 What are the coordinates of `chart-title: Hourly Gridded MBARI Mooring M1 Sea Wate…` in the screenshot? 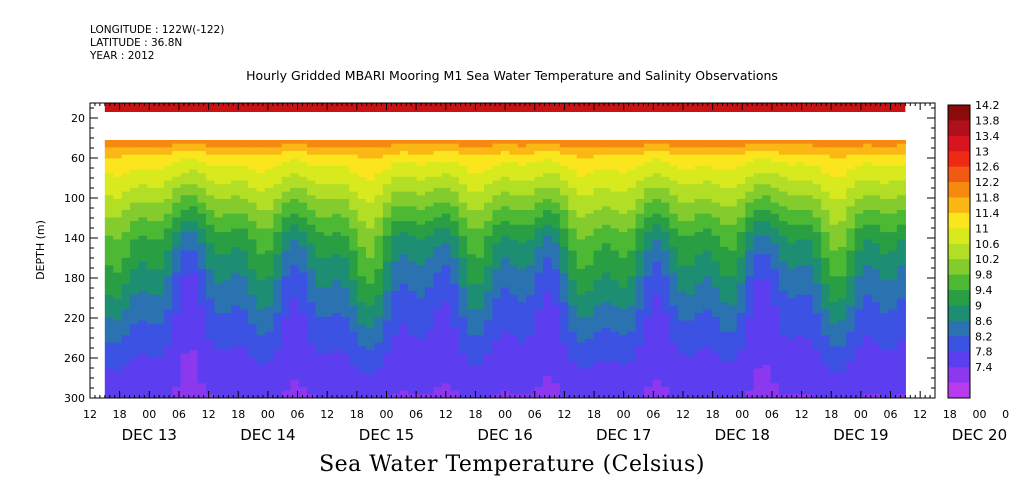 It's located at (512, 75).